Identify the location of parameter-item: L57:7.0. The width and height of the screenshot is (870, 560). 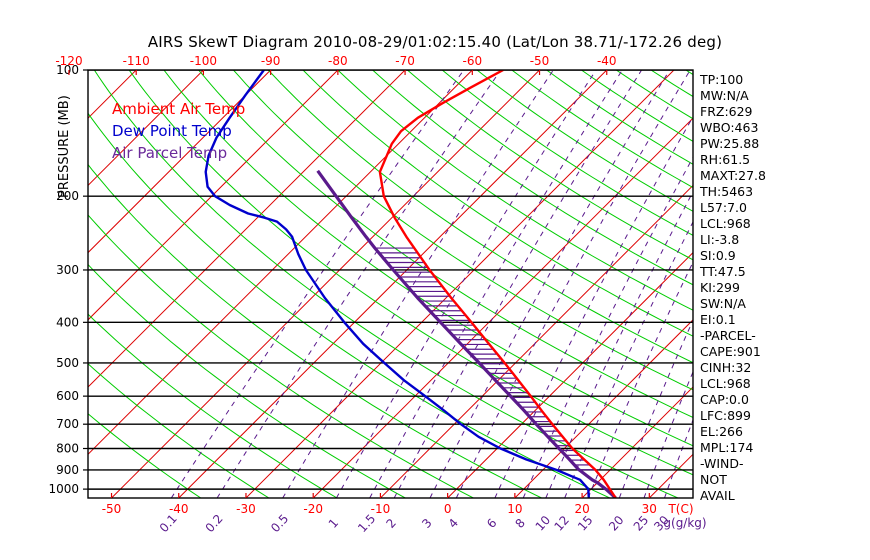
(723, 207).